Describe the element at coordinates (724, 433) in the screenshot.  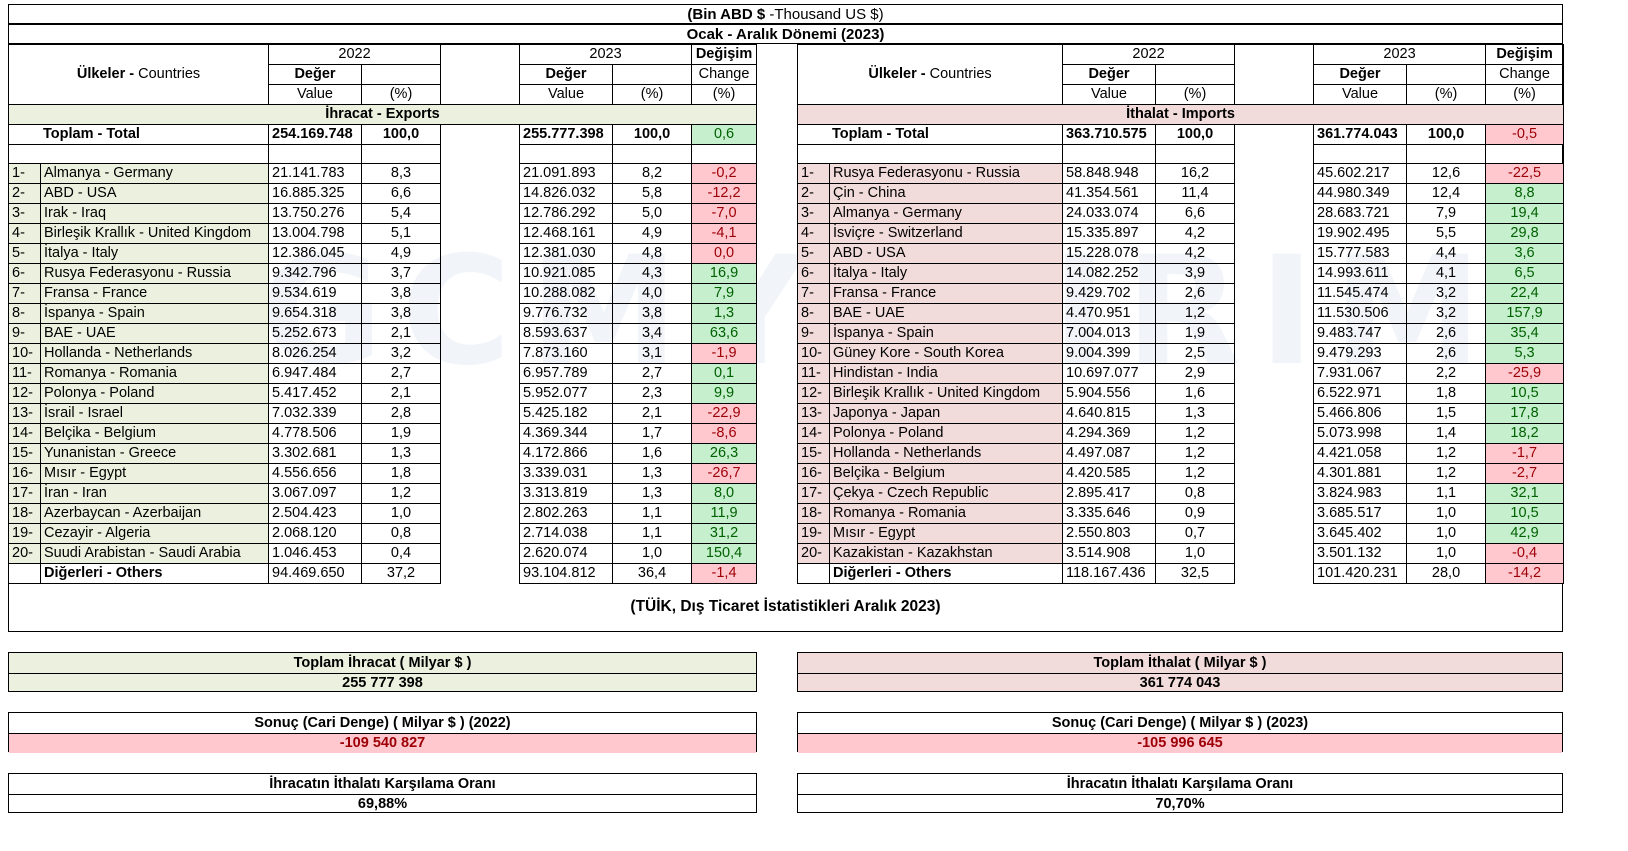
I see `change-cell: -8,6` at that location.